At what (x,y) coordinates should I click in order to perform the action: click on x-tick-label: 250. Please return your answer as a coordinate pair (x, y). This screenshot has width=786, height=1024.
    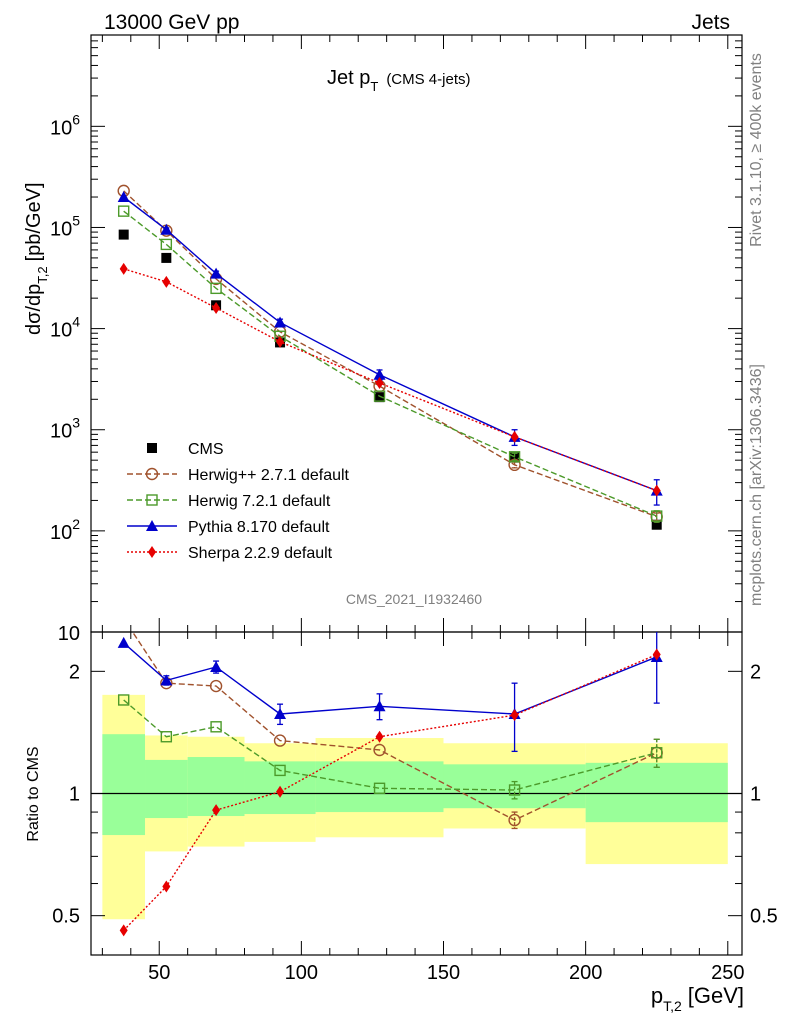
    Looking at the image, I should click on (727, 973).